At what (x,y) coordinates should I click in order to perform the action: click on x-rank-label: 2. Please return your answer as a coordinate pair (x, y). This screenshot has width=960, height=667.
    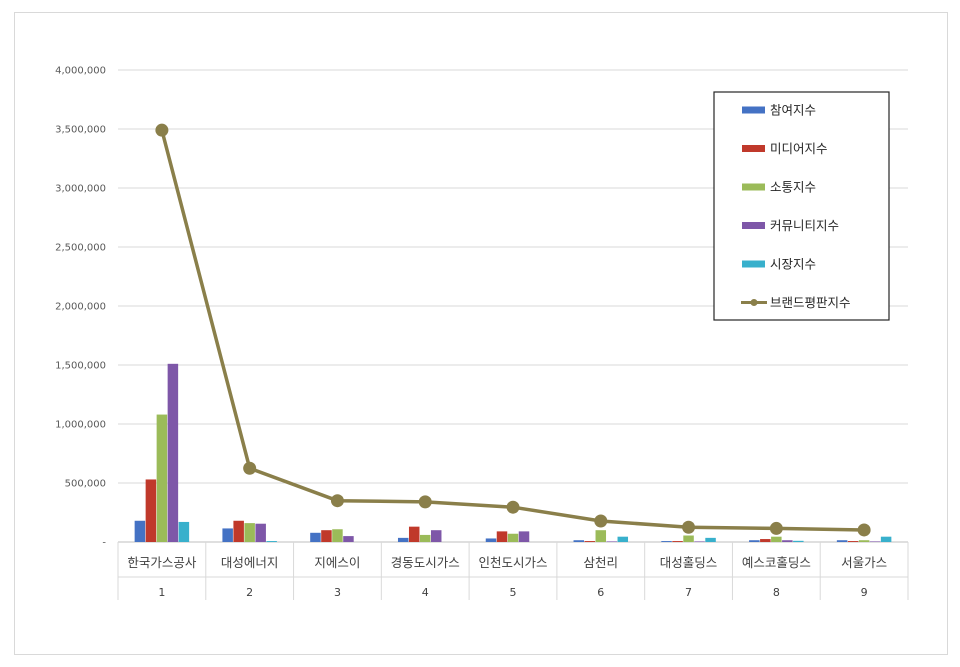
    Looking at the image, I should click on (249, 592).